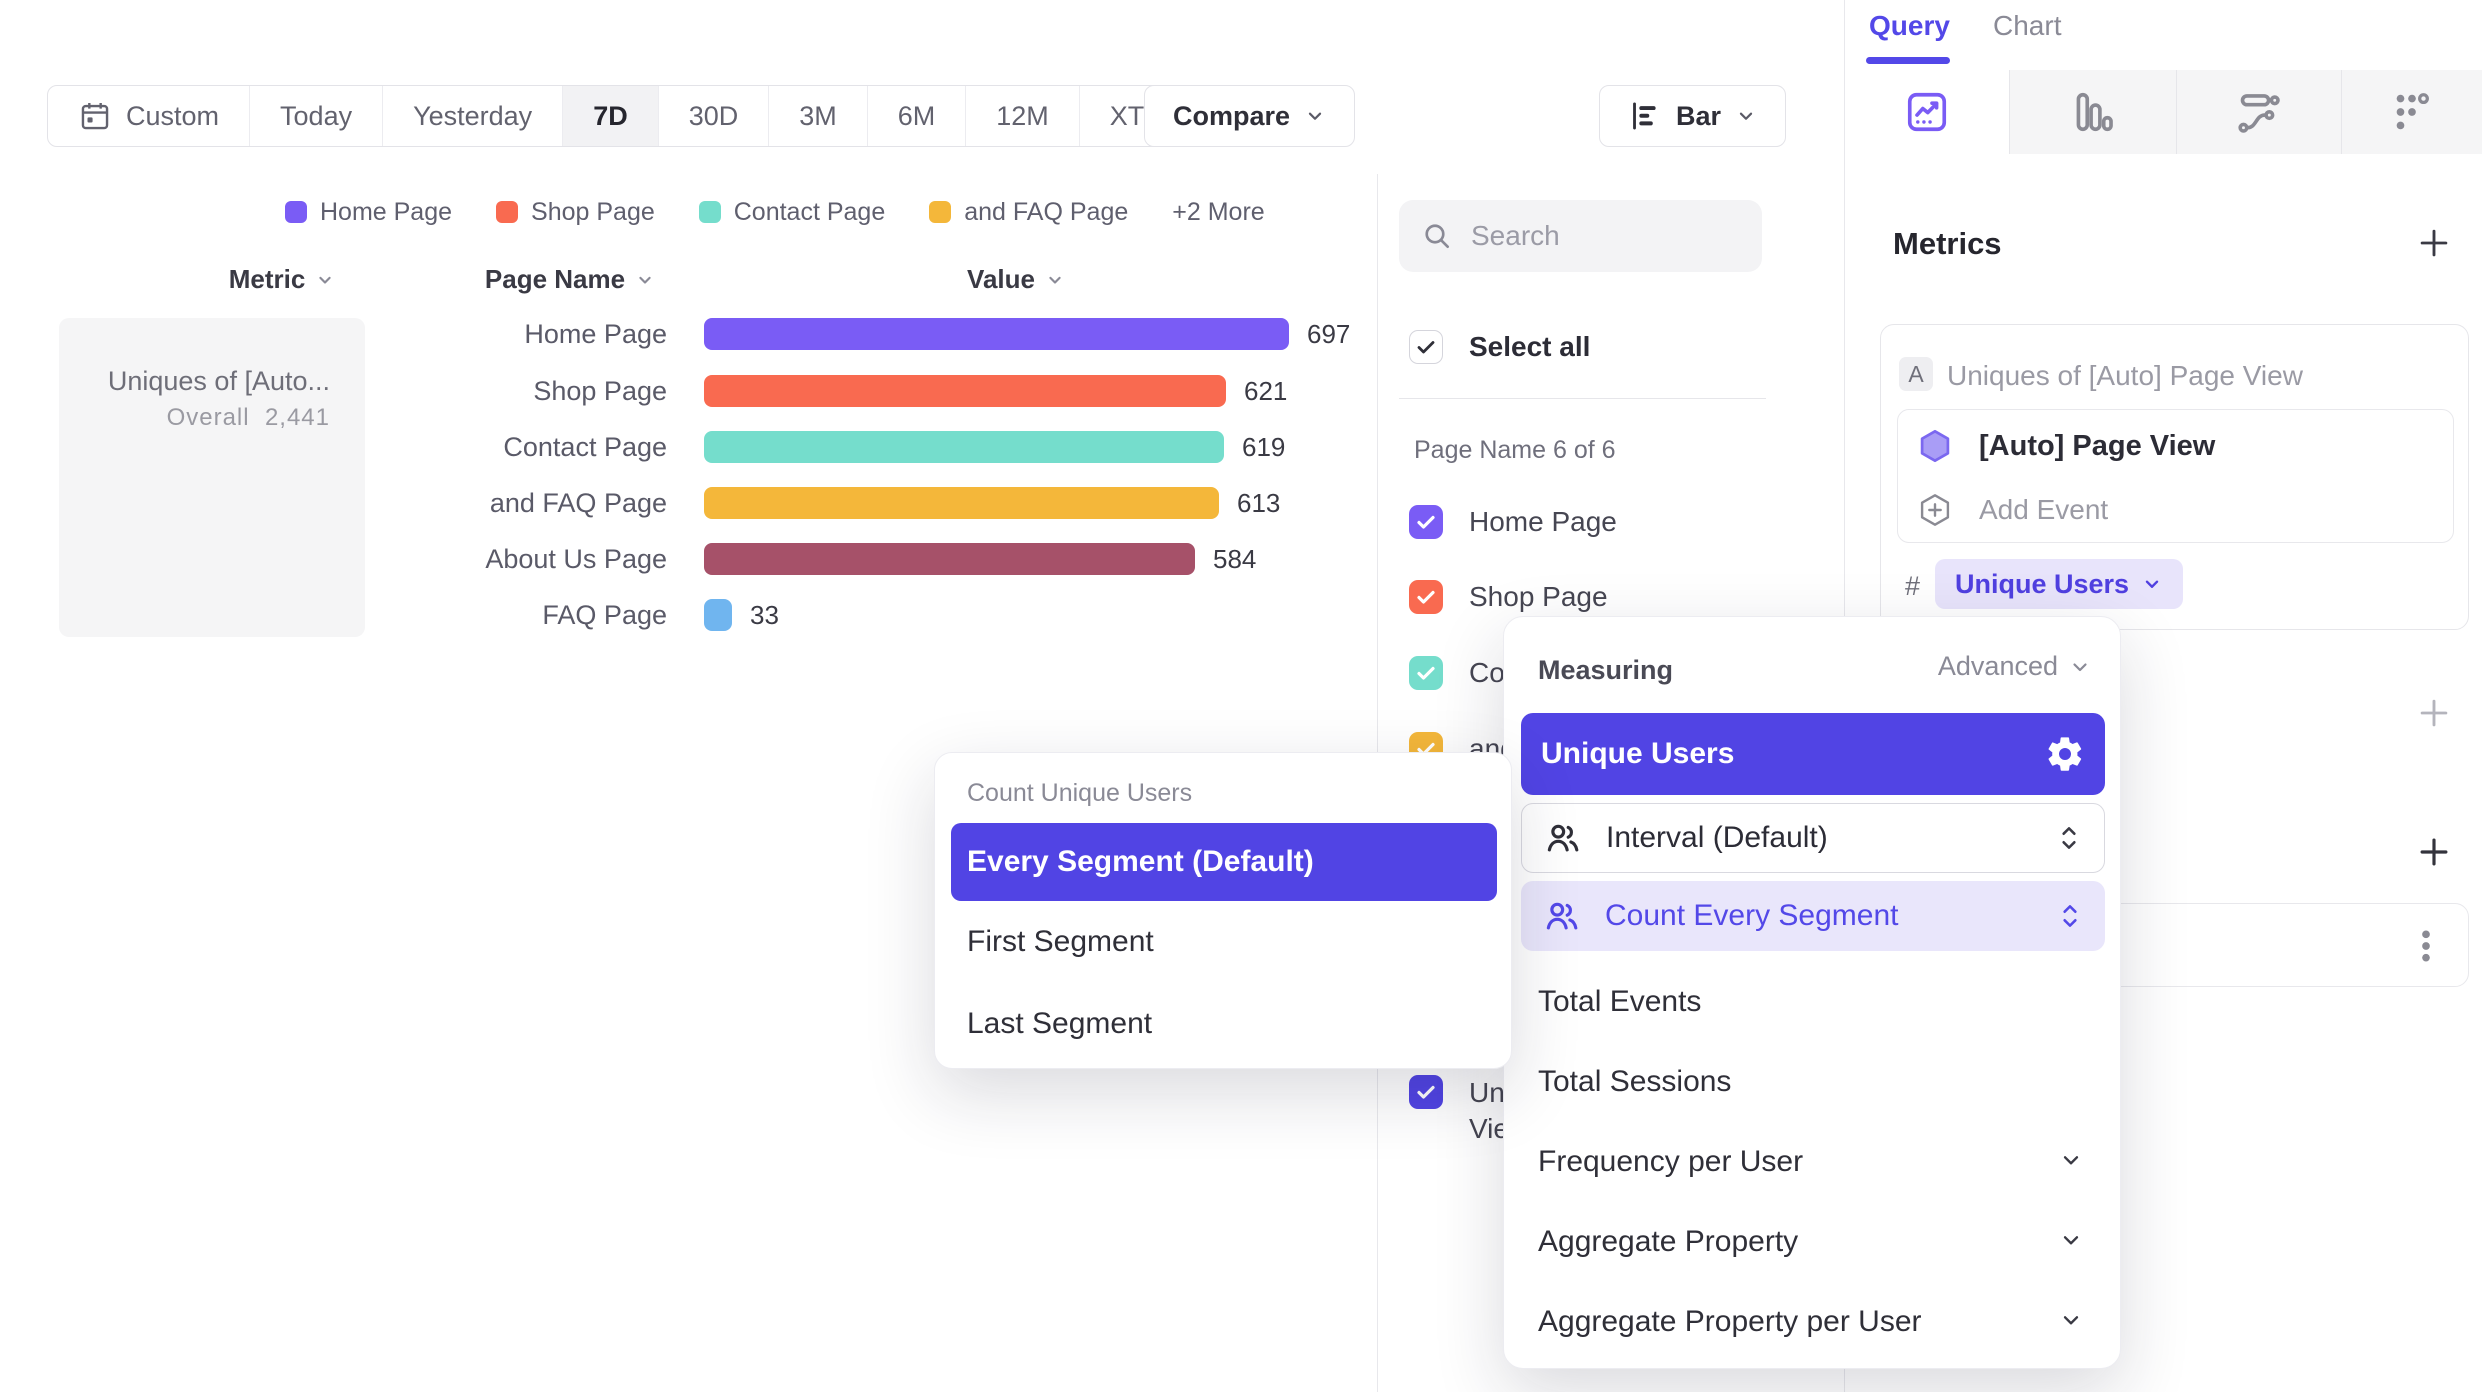  I want to click on active-tab-underline, so click(1908, 60).